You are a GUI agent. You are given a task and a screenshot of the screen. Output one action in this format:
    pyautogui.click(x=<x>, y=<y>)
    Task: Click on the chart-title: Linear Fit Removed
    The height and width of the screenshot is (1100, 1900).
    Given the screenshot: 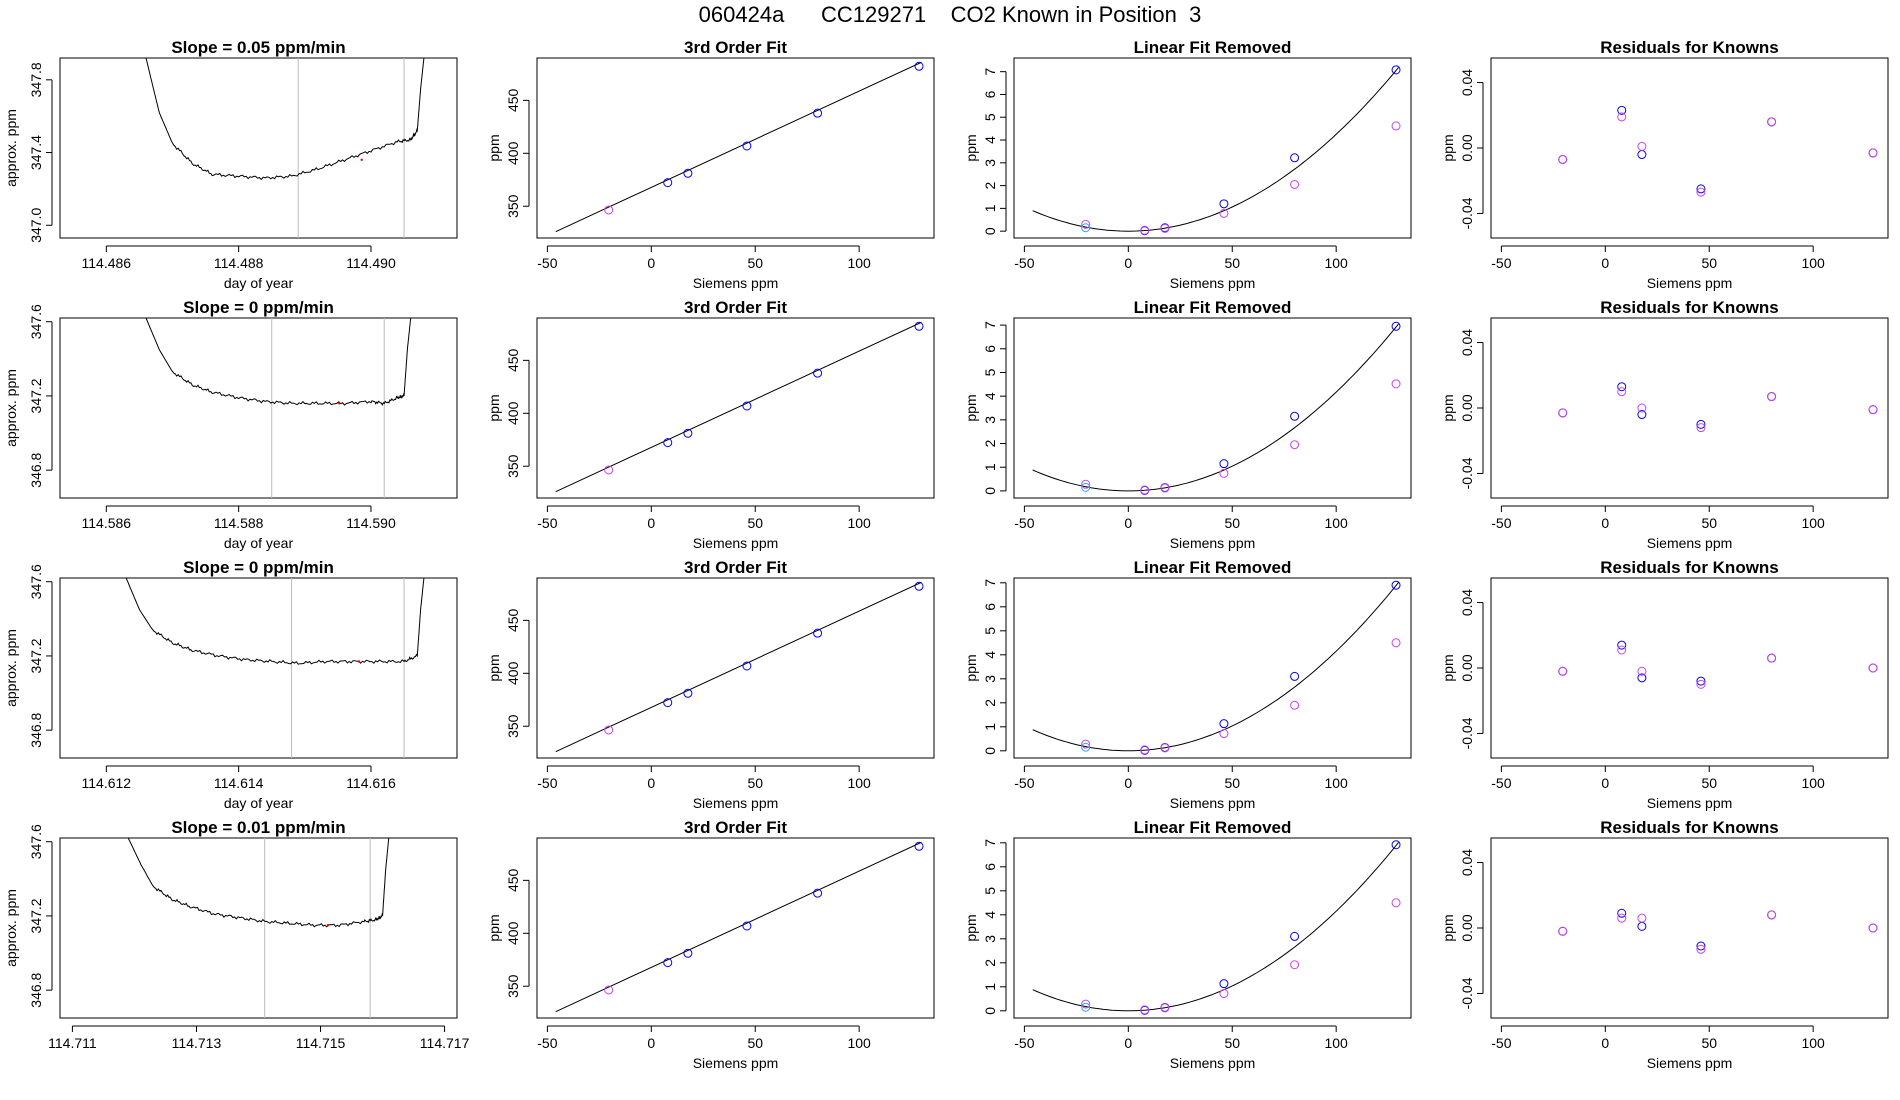 What is the action you would take?
    pyautogui.click(x=1213, y=47)
    